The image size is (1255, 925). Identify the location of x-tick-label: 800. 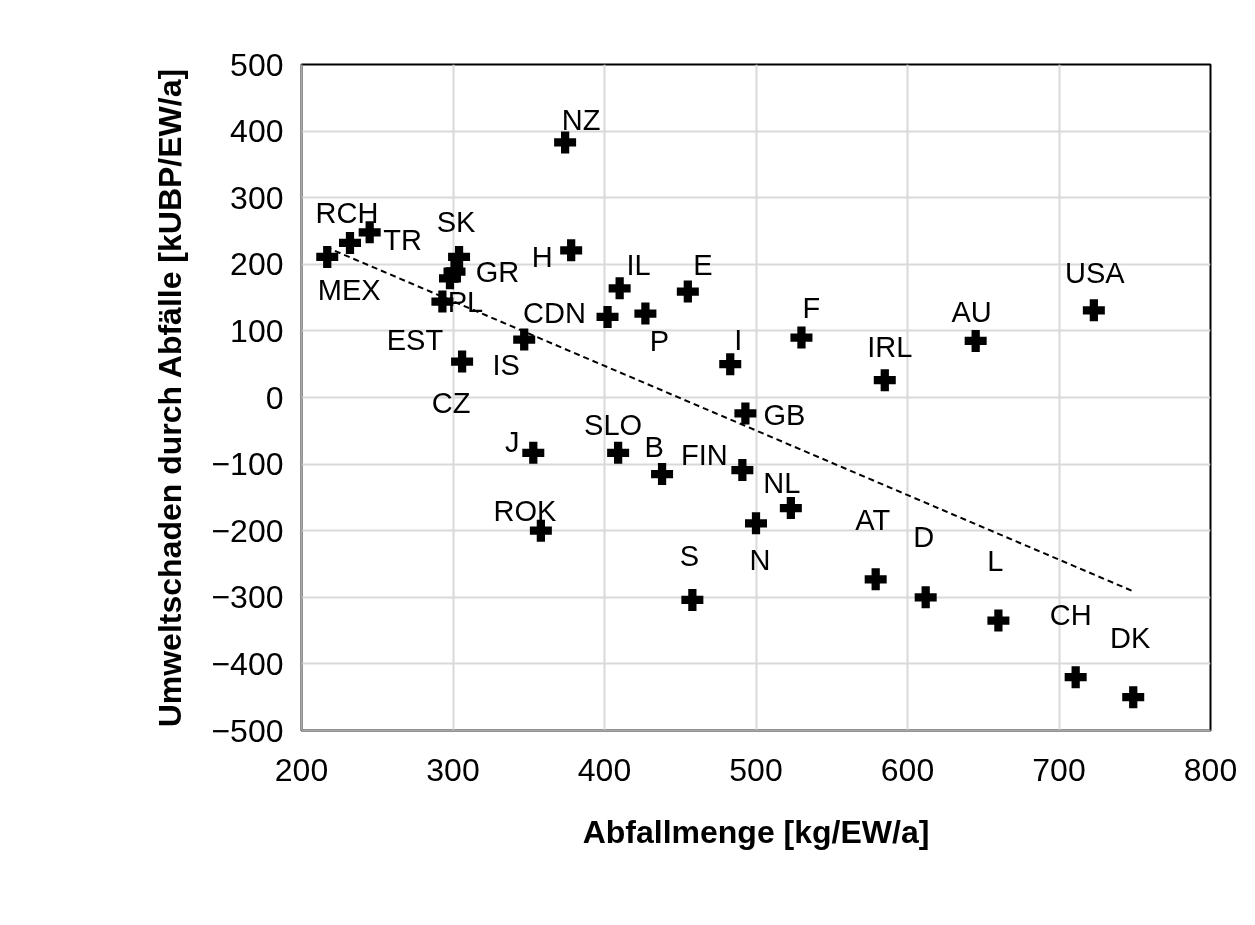
(1210, 769).